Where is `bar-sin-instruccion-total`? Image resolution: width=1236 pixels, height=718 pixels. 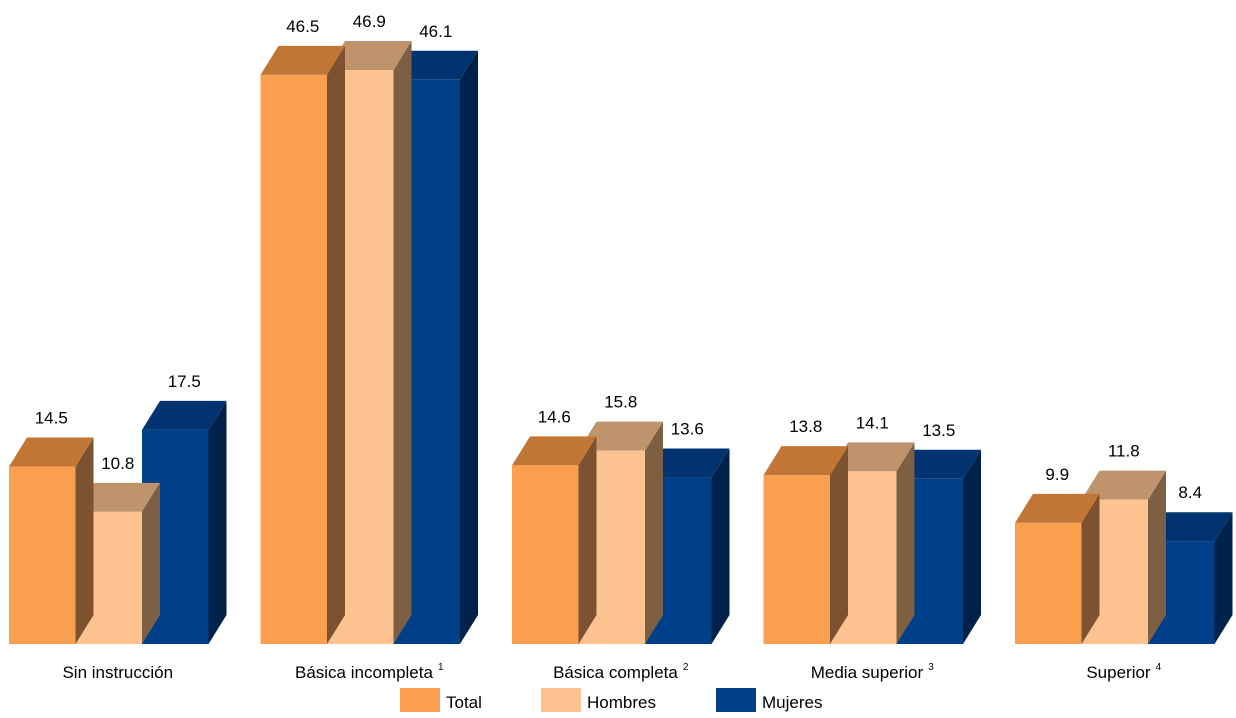 bar-sin-instruccion-total is located at coordinates (51, 540).